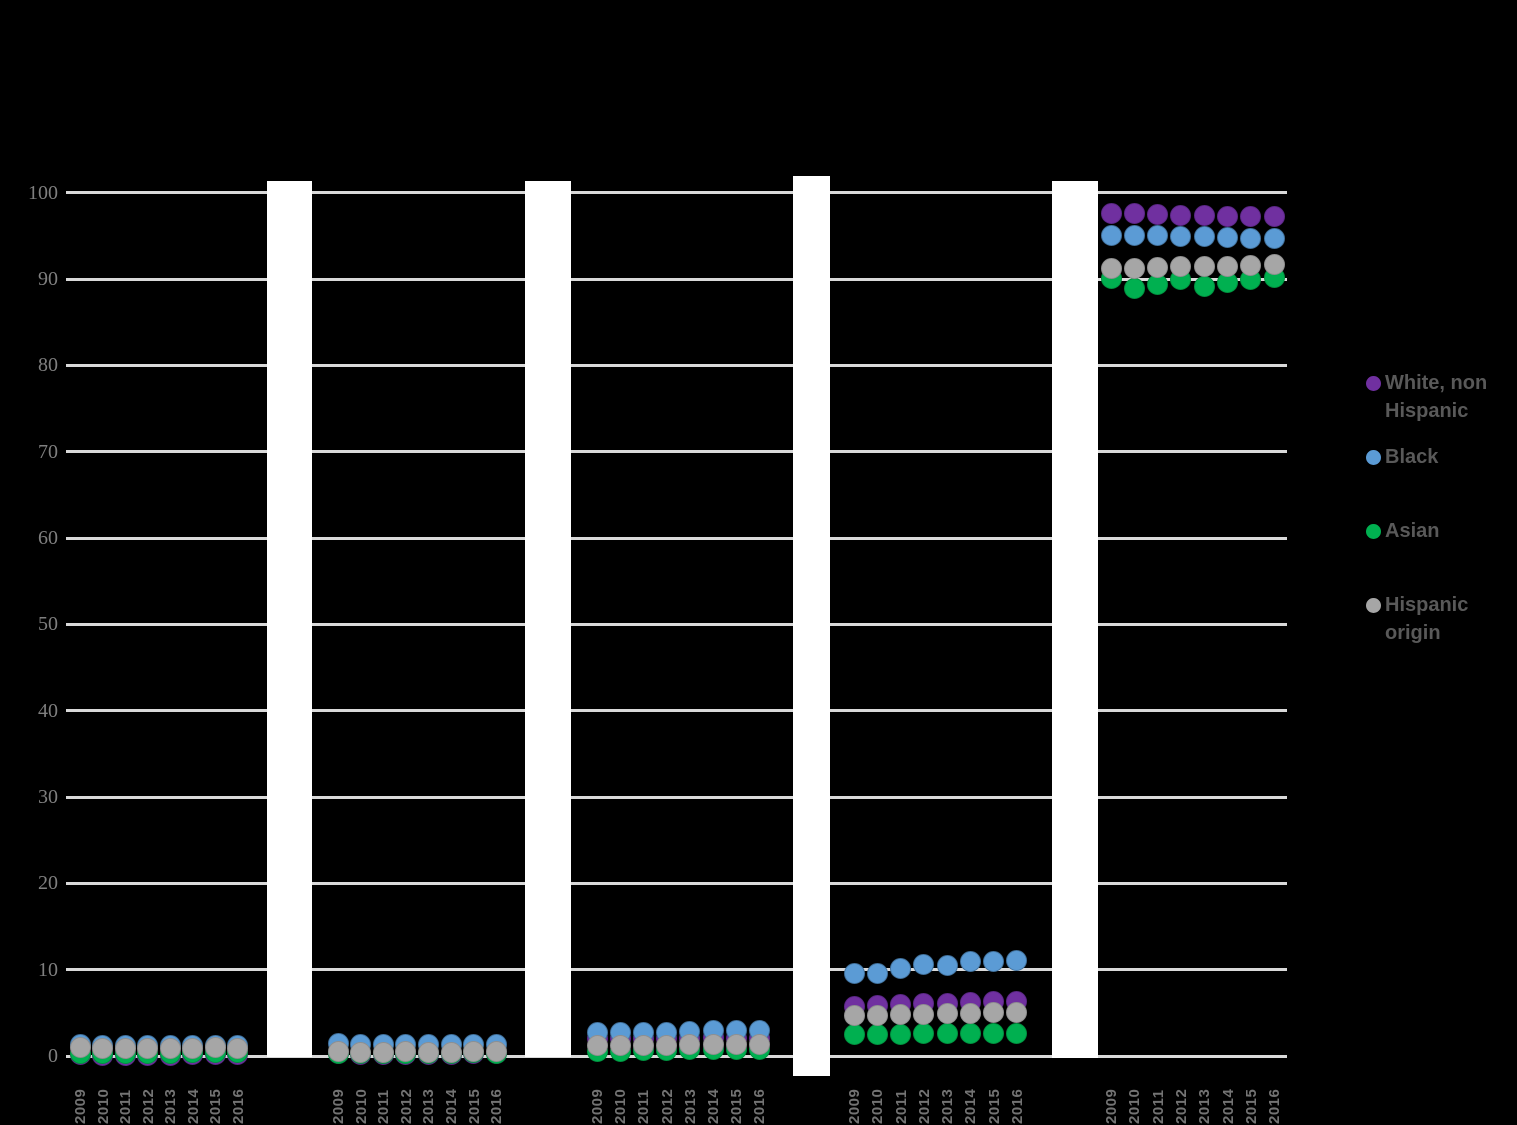 Image resolution: width=1517 pixels, height=1125 pixels. I want to click on legend-item-hispanic-origin: Hispanic origin, so click(1435, 619).